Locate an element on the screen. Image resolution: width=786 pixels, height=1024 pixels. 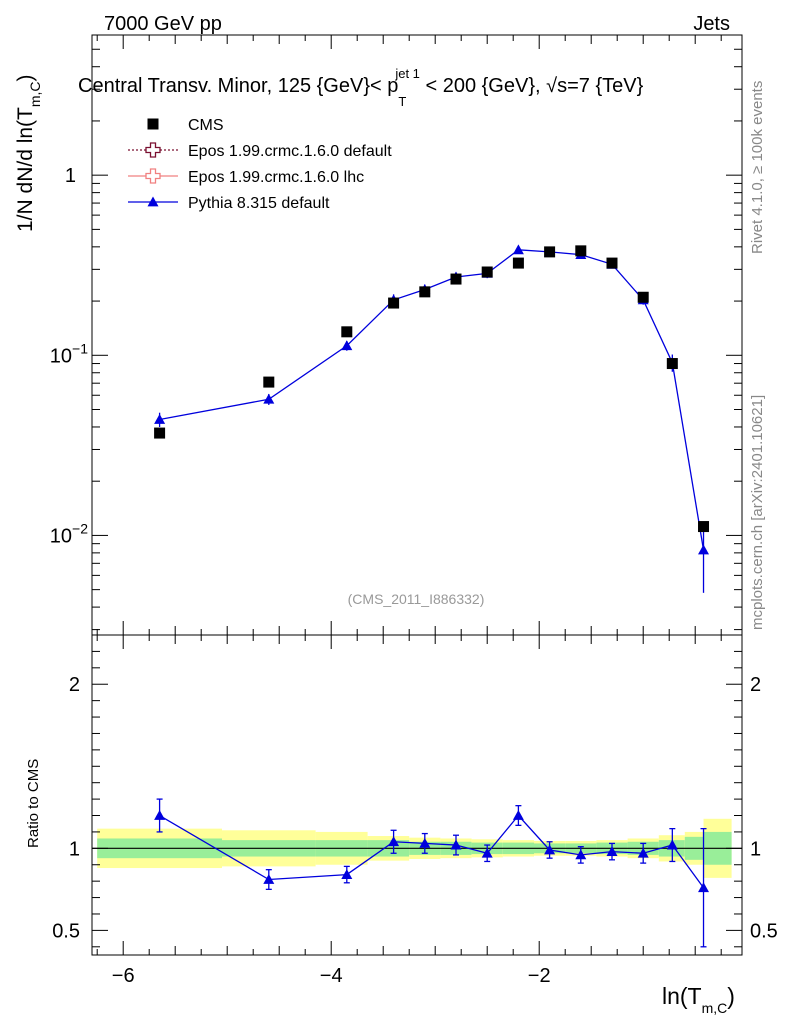
legend-label: Epos 1.99.crmc.1.6.0 default is located at coordinates (290, 151).